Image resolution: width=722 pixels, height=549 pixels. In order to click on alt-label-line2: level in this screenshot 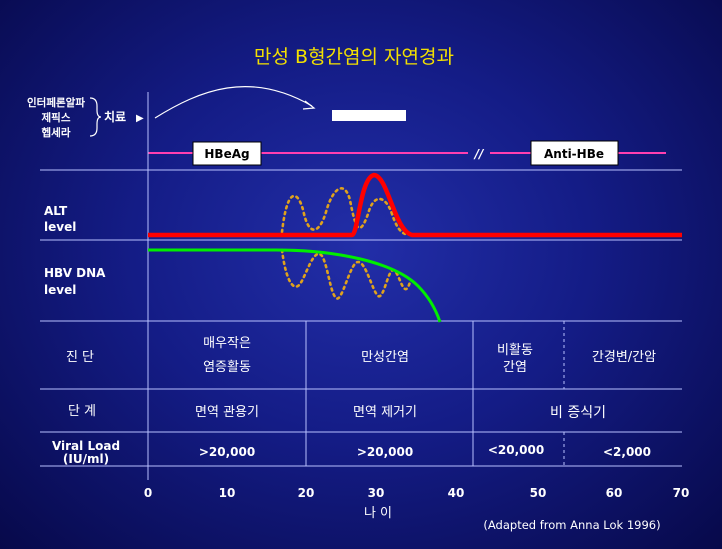, I will do `click(60, 227)`.